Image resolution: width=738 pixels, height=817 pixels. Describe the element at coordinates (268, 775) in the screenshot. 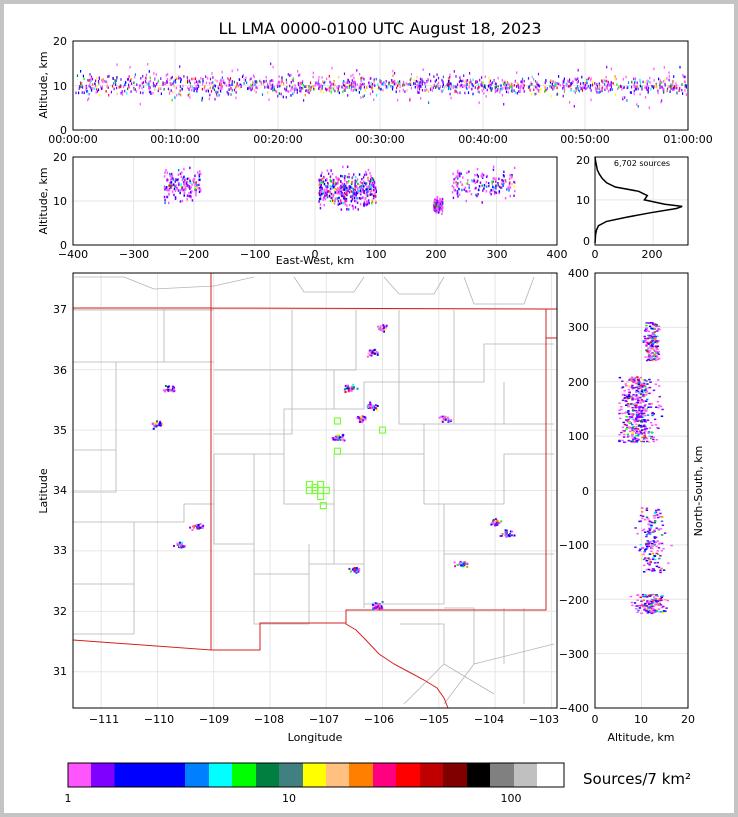

I see `colorbar-cell` at that location.